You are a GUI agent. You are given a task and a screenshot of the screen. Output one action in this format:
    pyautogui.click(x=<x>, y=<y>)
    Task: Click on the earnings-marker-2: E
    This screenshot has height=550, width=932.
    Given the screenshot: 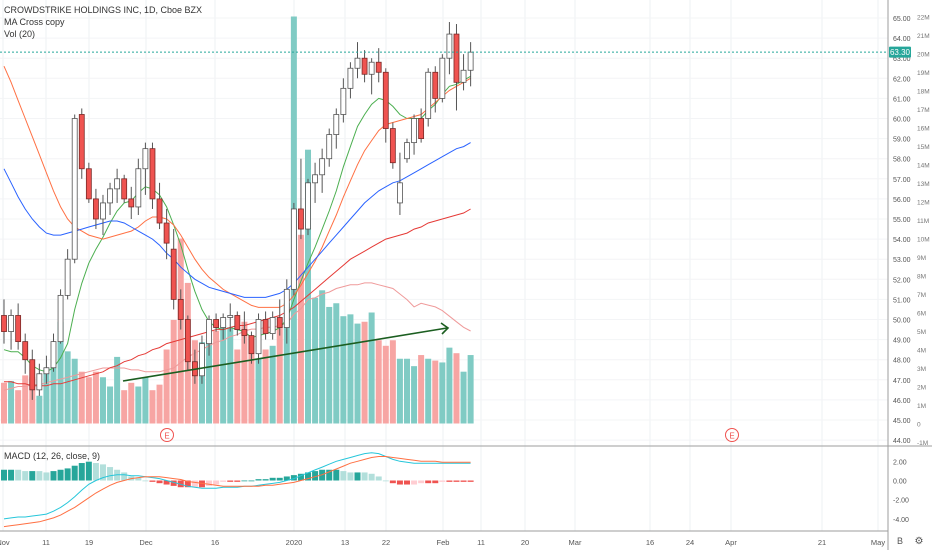 What is the action you would take?
    pyautogui.click(x=732, y=435)
    